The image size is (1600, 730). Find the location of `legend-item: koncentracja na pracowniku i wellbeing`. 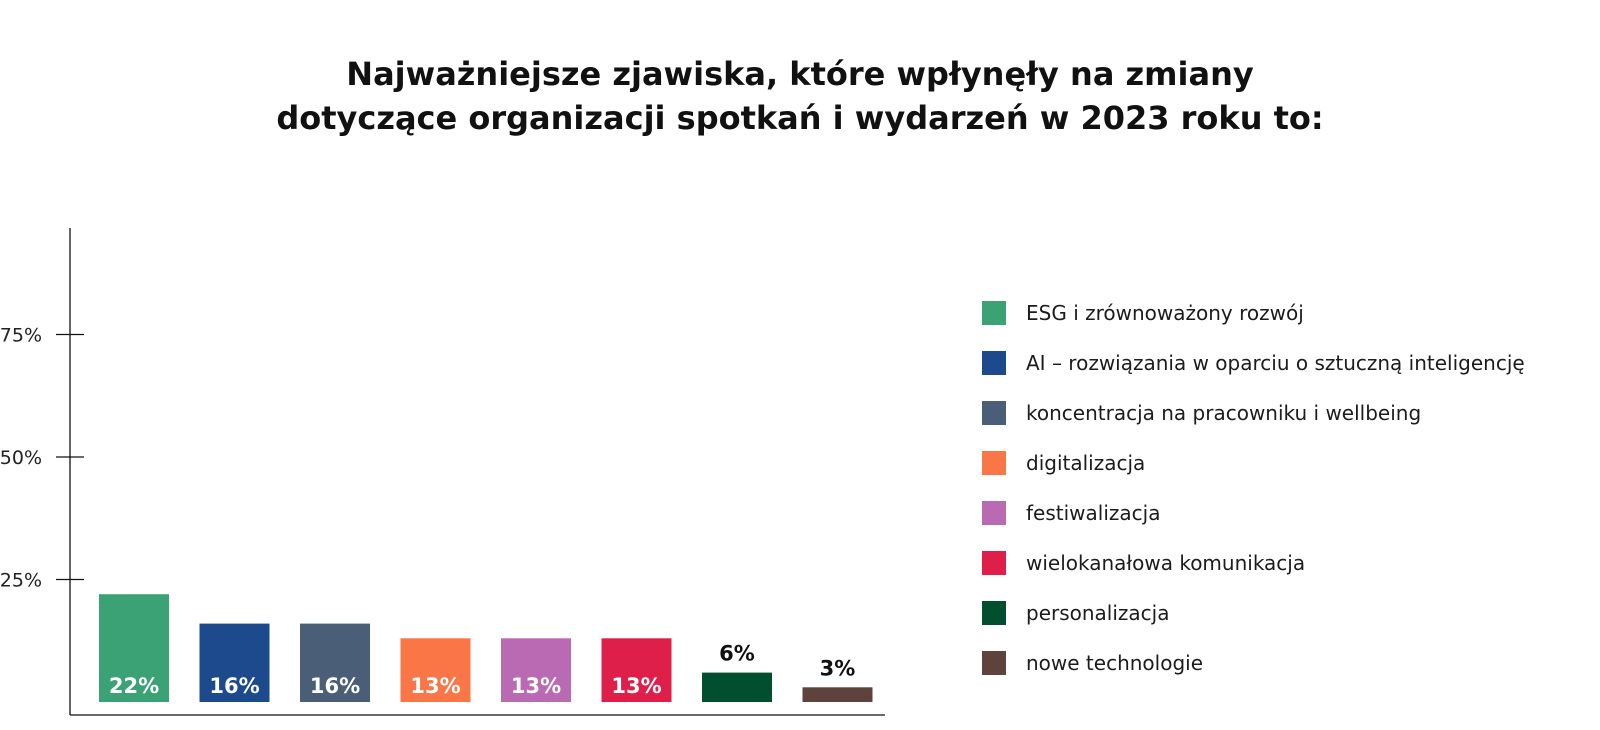

legend-item: koncentracja na pracowniku i wellbeing is located at coordinates (1253, 413).